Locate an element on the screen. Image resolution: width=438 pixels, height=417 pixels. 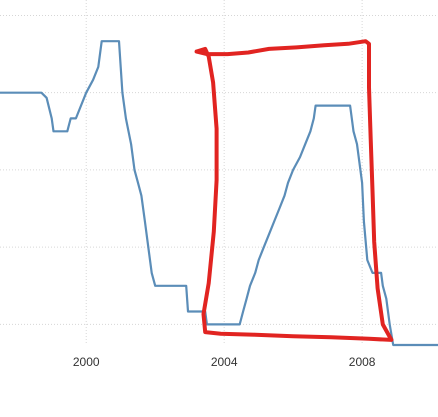
x-axis-ticks: 2000 2004 2008 is located at coordinates (224, 362).